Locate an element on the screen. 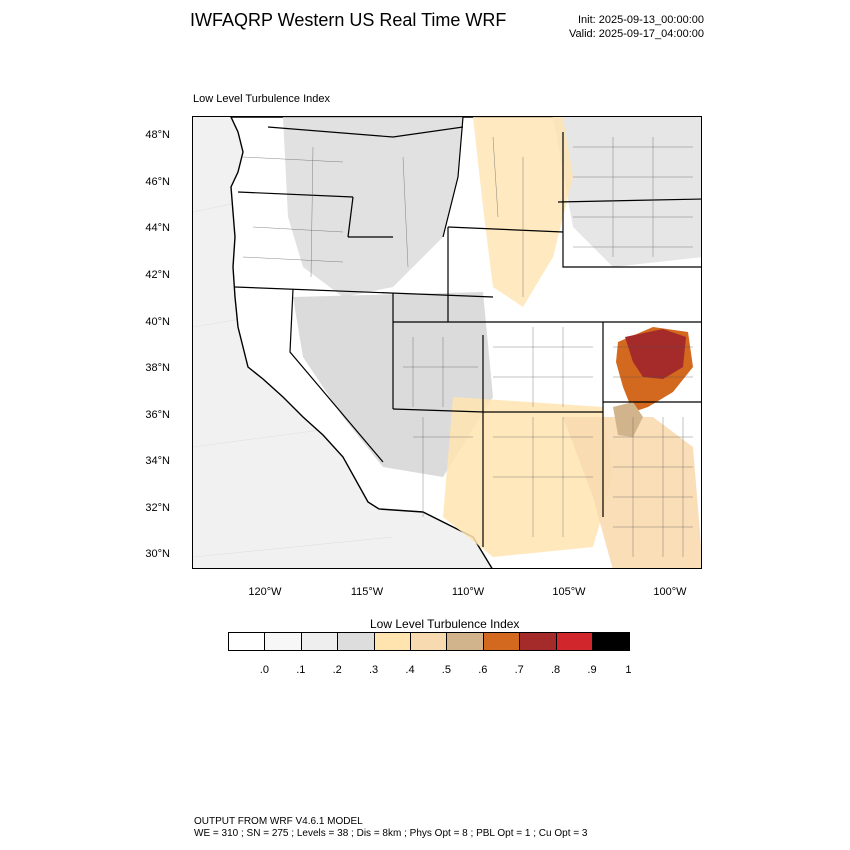  panel-title: Low Level Turbulence Index is located at coordinates (261, 99).